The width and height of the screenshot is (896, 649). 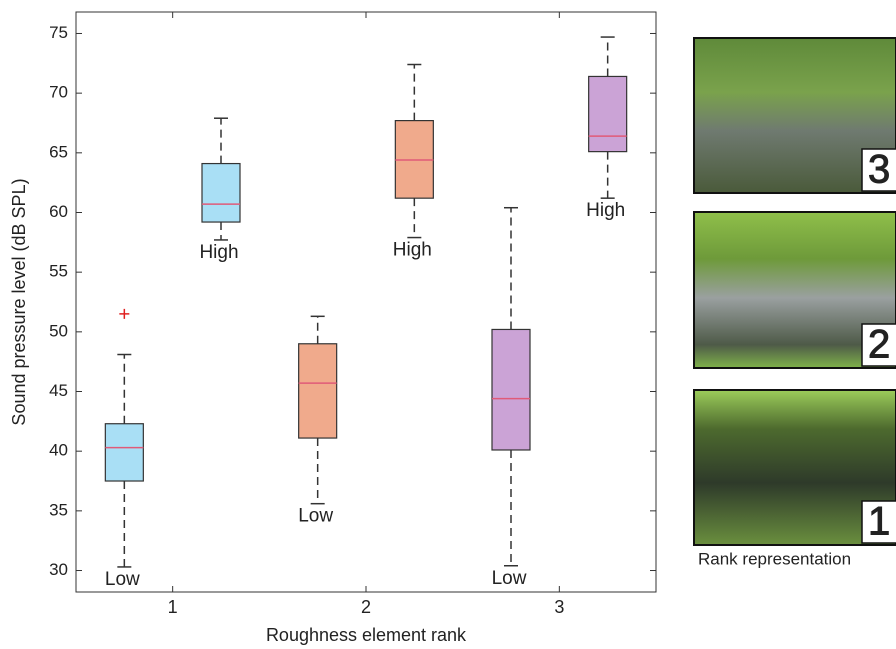 What do you see at coordinates (58, 330) in the screenshot?
I see `y-tick-label: 50` at bounding box center [58, 330].